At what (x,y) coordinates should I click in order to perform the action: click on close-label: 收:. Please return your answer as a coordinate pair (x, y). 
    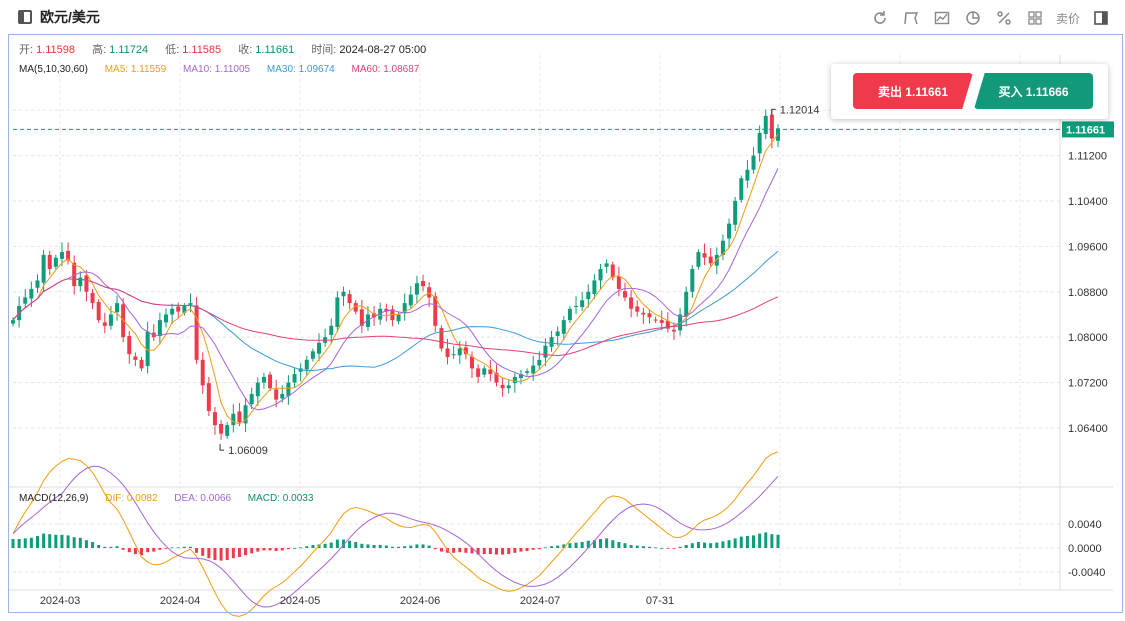
    Looking at the image, I should click on (245, 50).